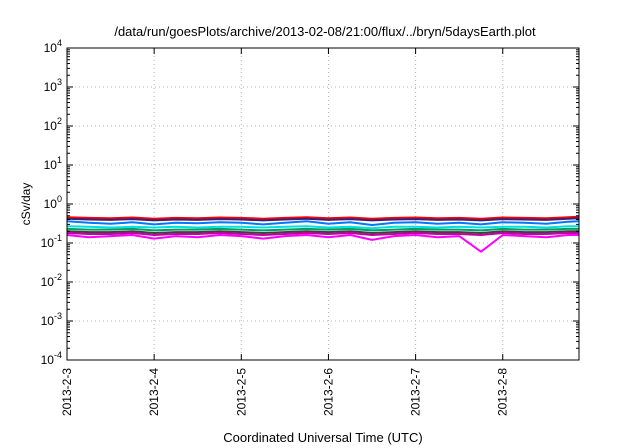  I want to click on y-axis-label: cSv/day, so click(26, 204).